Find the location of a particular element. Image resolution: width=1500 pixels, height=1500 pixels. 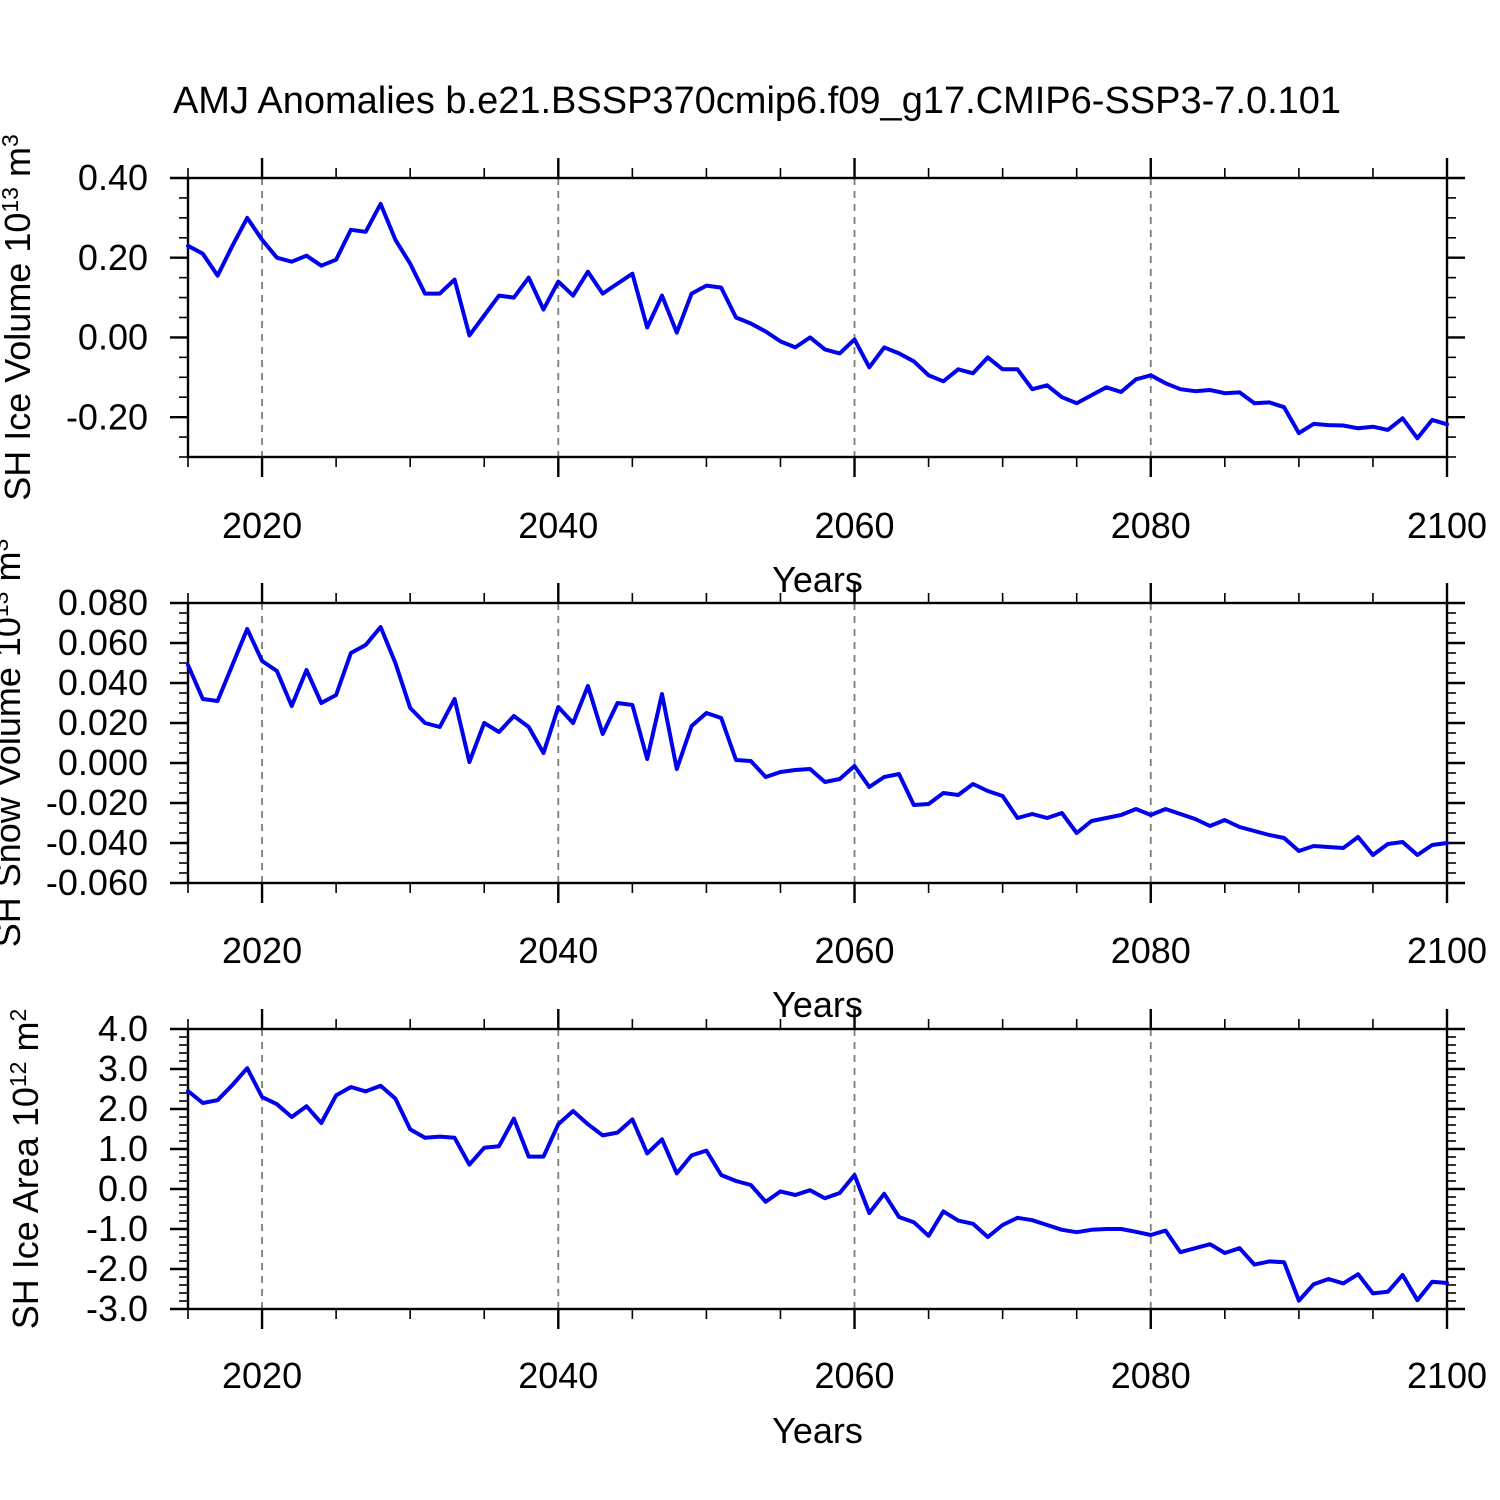

series-line-sh-snow-volume is located at coordinates (817, 741).